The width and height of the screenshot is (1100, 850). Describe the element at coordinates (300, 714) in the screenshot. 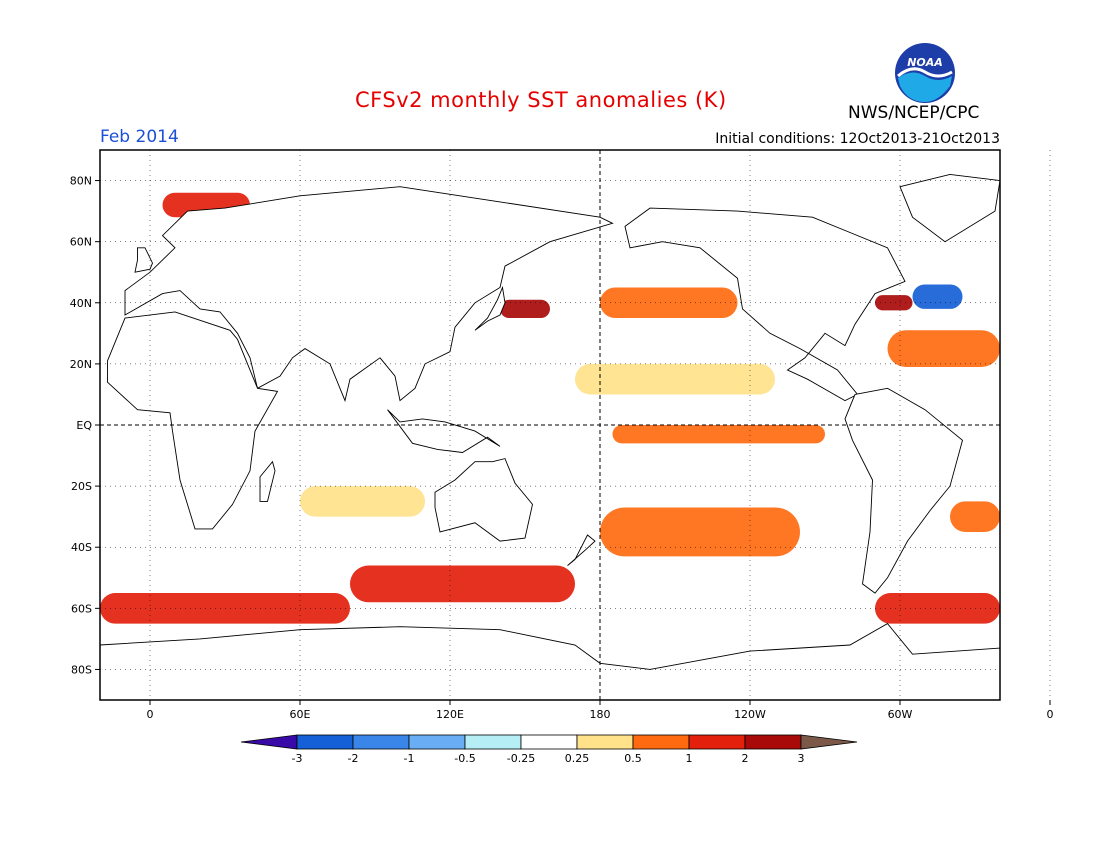

I see `lon-tick-label: 60E` at that location.